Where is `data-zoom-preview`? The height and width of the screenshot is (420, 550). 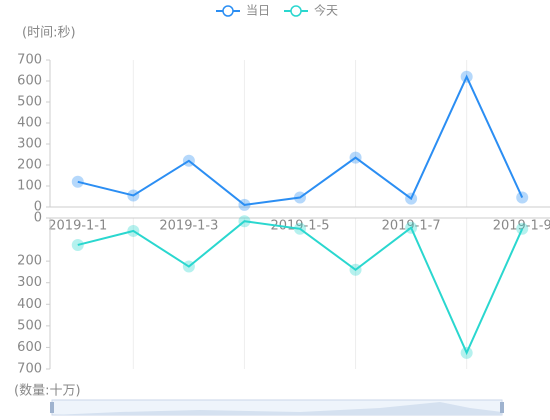
data-zoom-preview is located at coordinates (277, 408).